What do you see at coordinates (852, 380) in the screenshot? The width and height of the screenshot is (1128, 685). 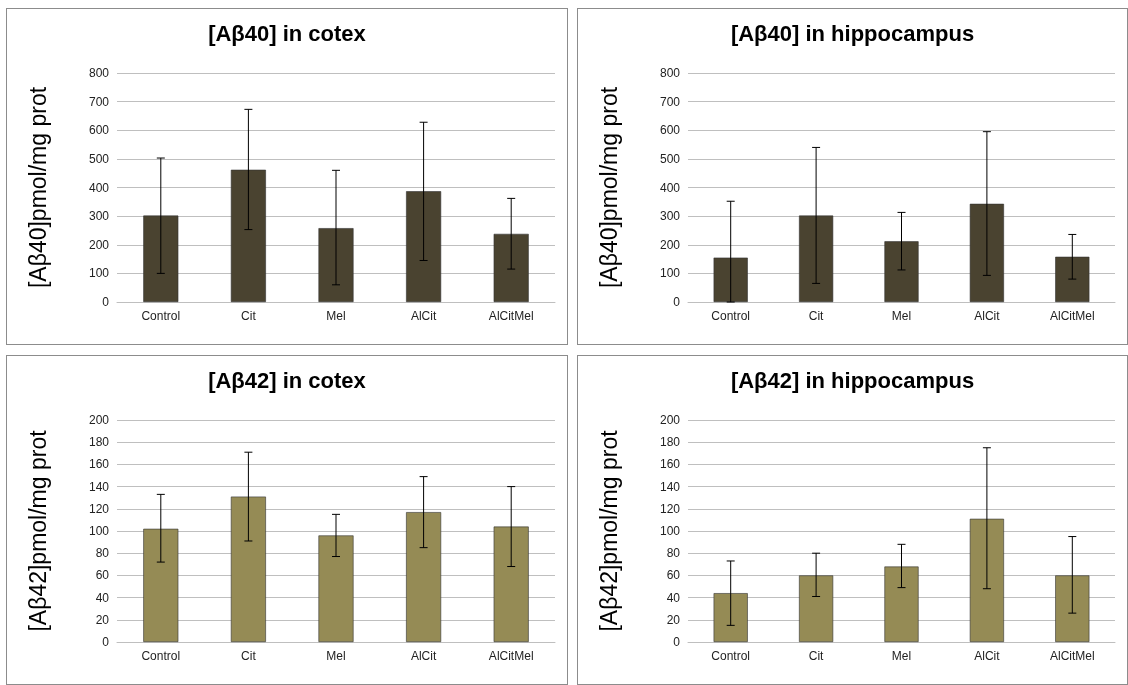 I see `chart-title: [Aβ42] in hippocampus` at bounding box center [852, 380].